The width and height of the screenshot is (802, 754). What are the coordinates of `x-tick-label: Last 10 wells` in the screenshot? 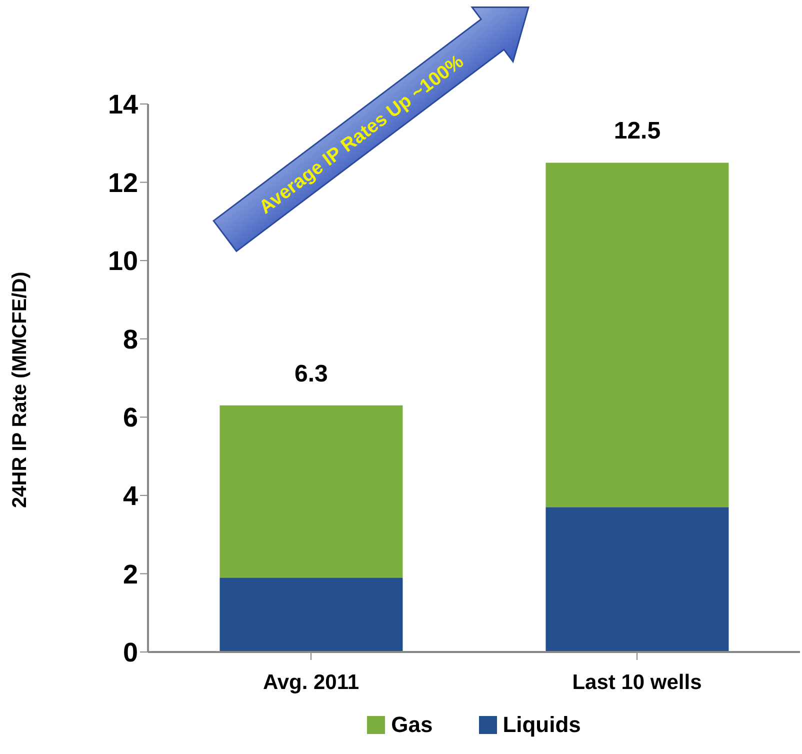 It's located at (637, 682).